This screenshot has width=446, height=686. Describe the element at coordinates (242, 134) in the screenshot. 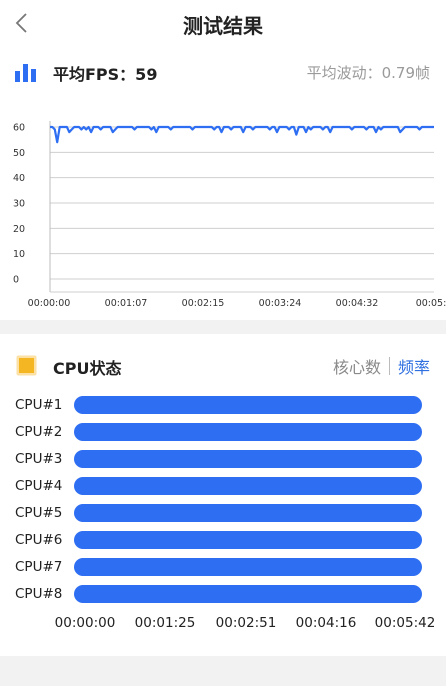

I see `fps-series-line` at that location.